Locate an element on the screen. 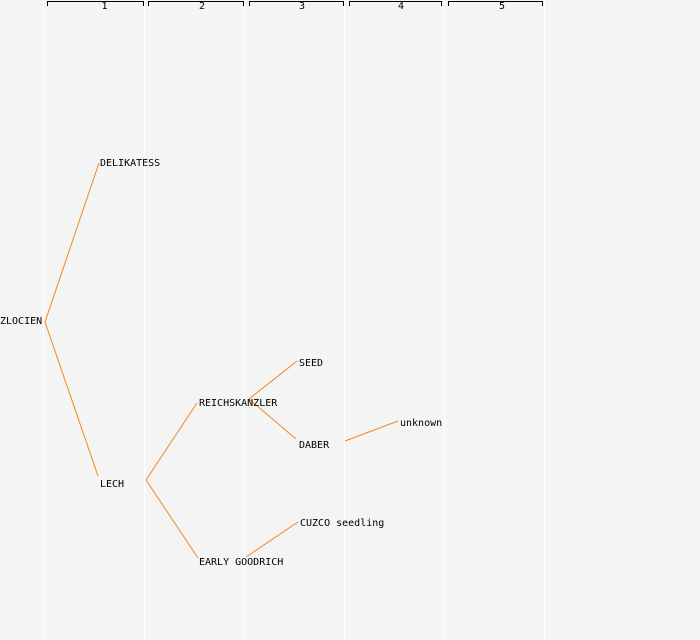 The height and width of the screenshot is (640, 700). node-label-daber: DABER is located at coordinates (314, 445).